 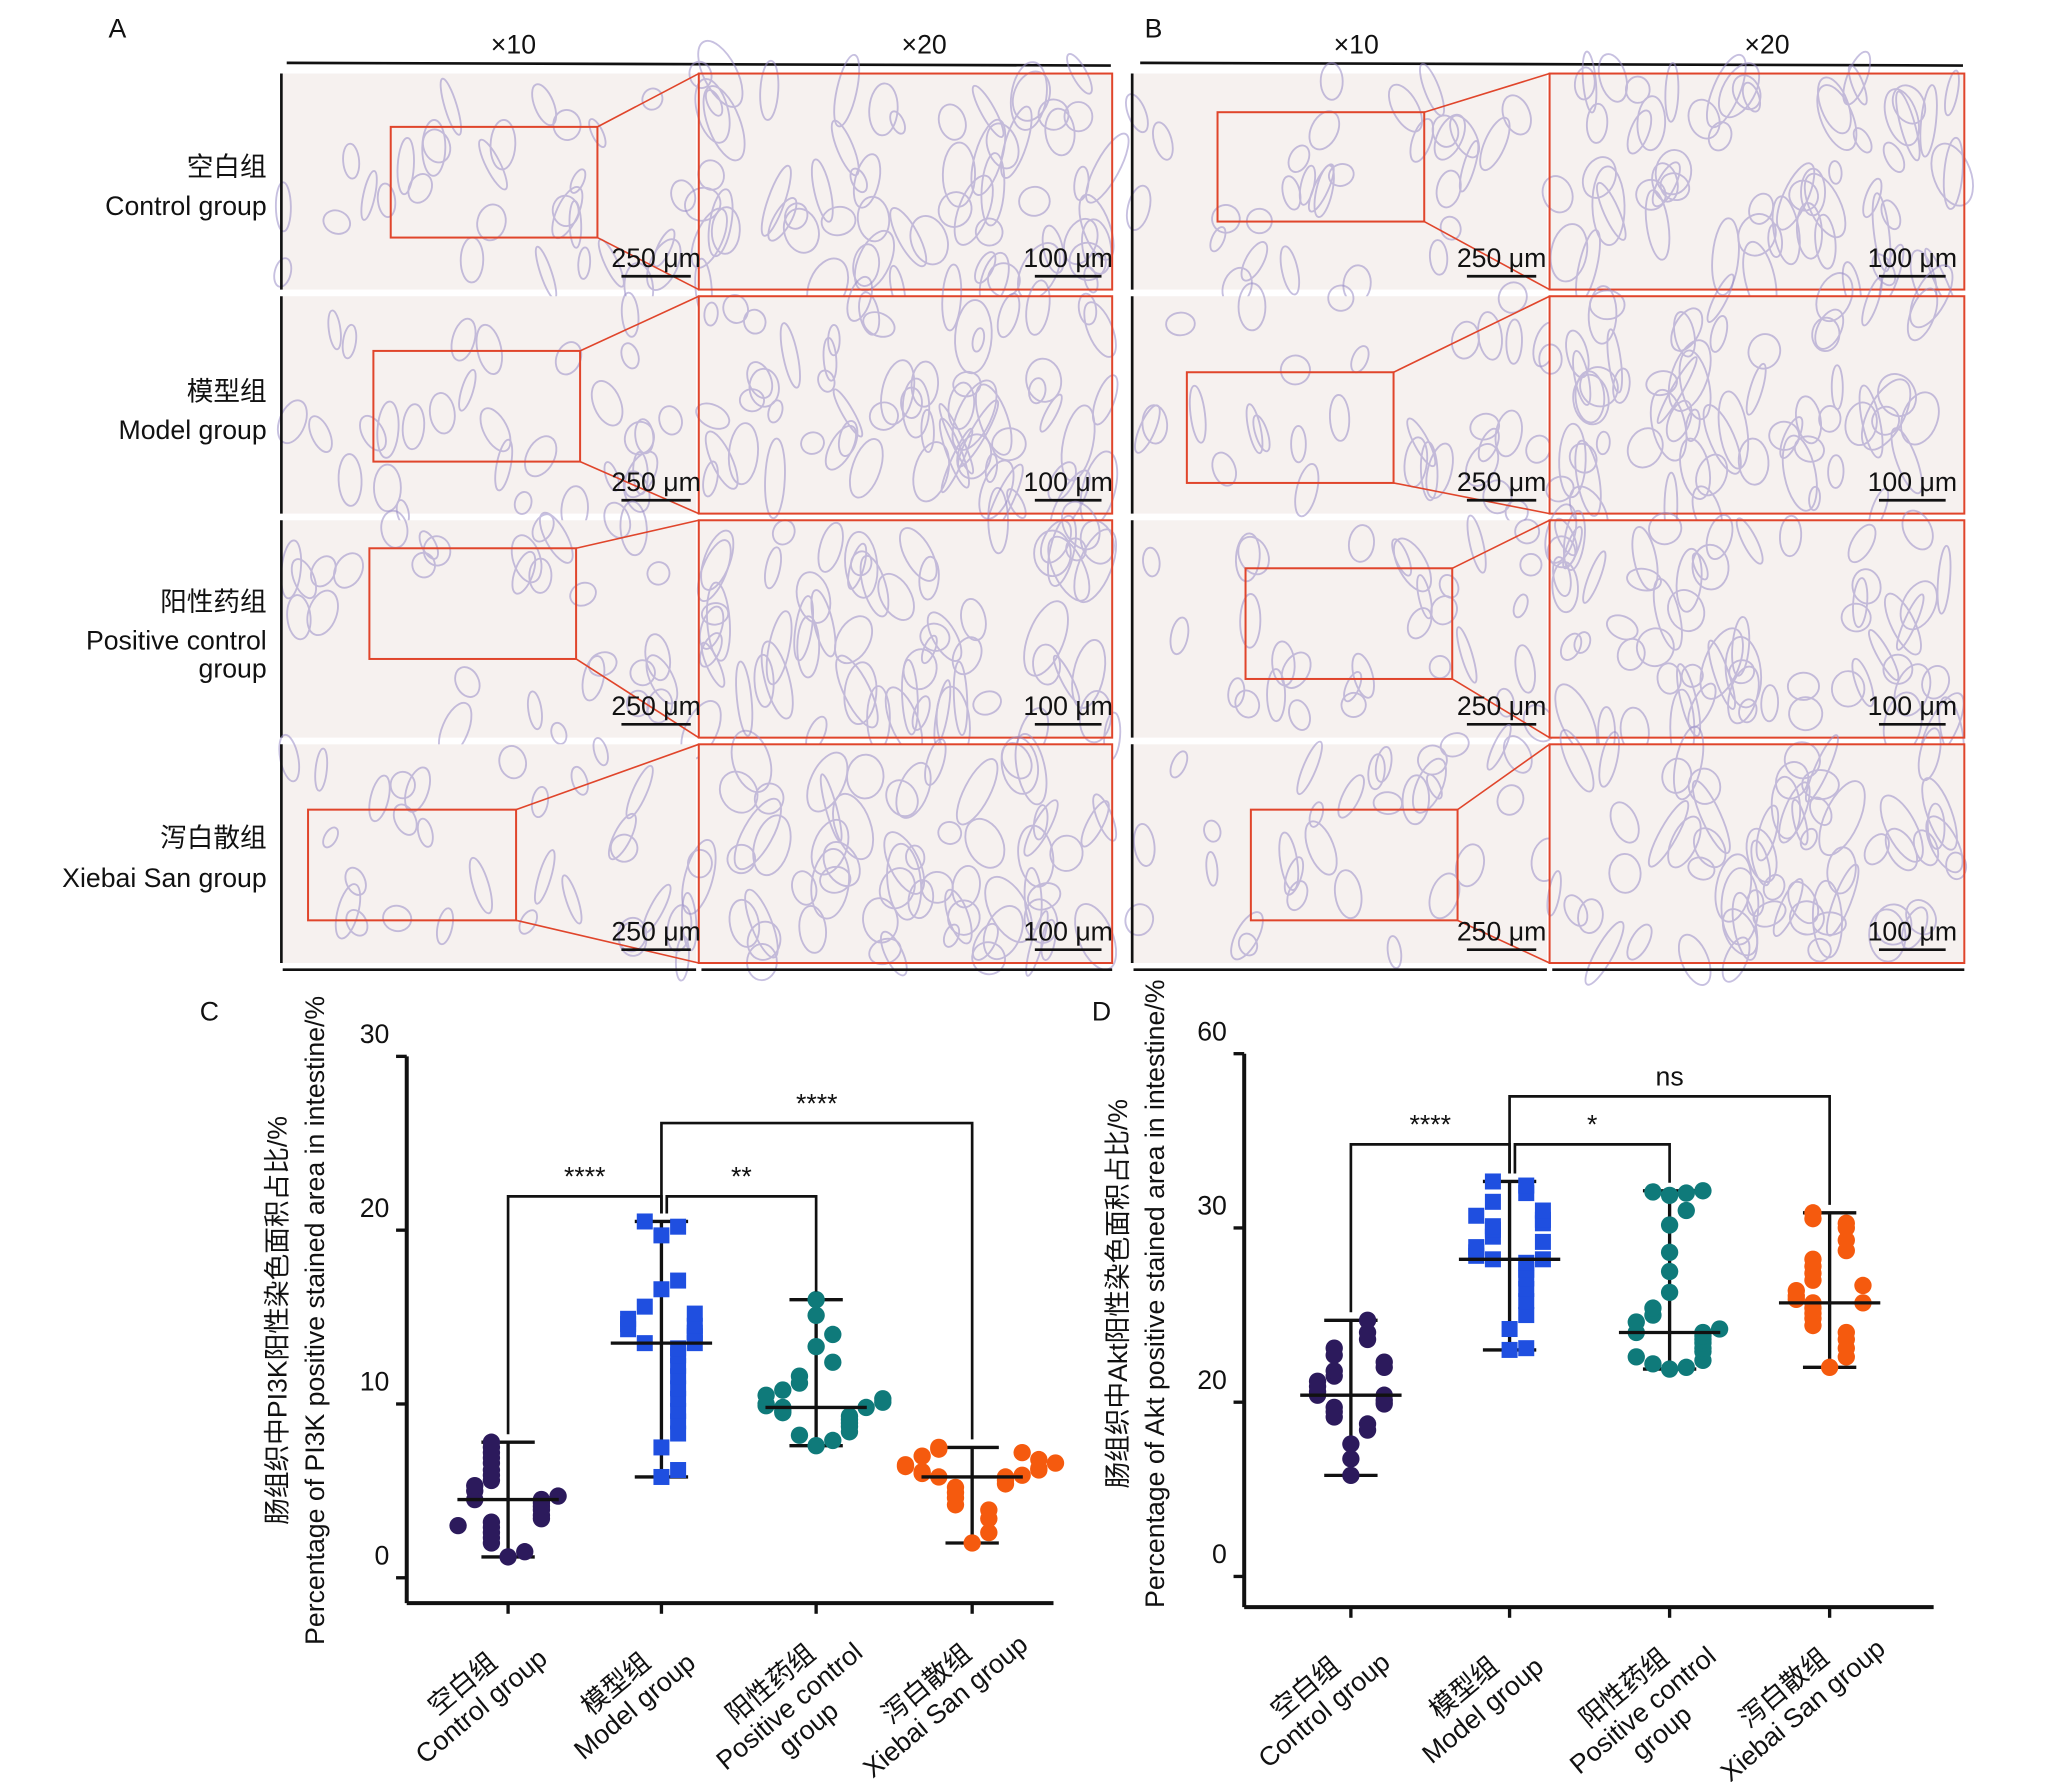 What do you see at coordinates (1067, 482) in the screenshot?
I see `scale-bar-label: 100 μm` at bounding box center [1067, 482].